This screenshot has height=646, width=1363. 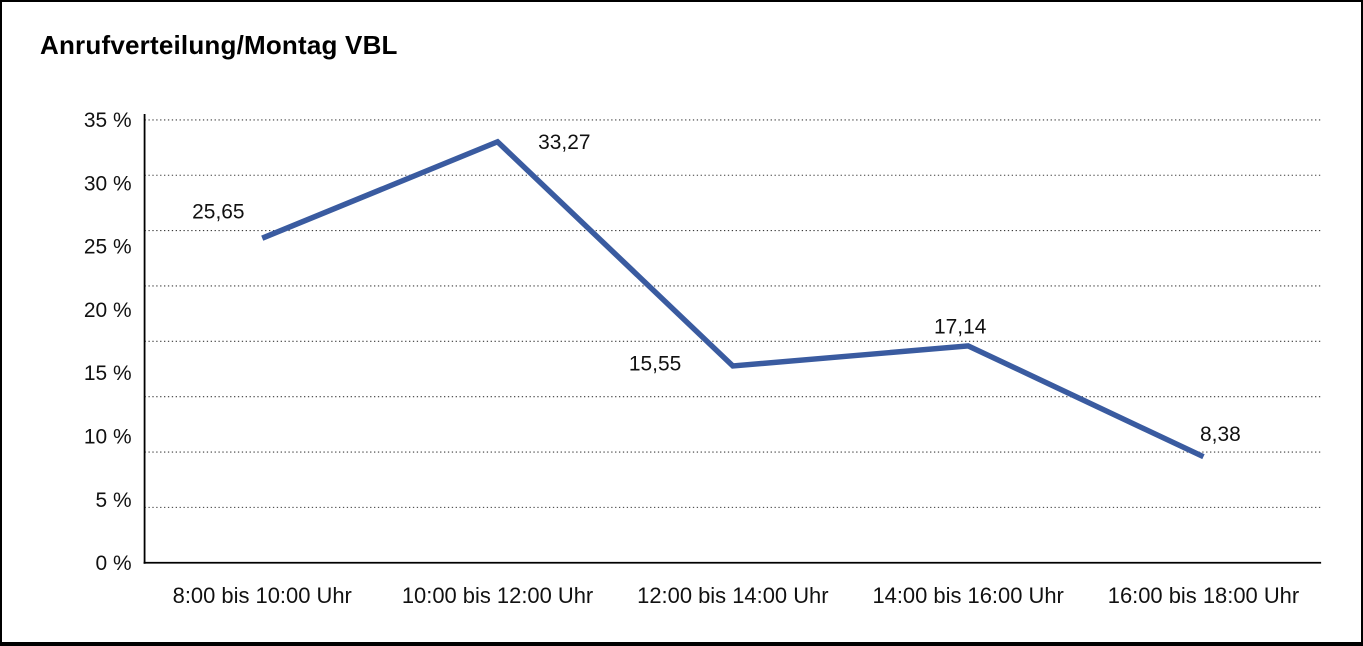 I want to click on y-axis-tick-label: 0 %, so click(x=114, y=563).